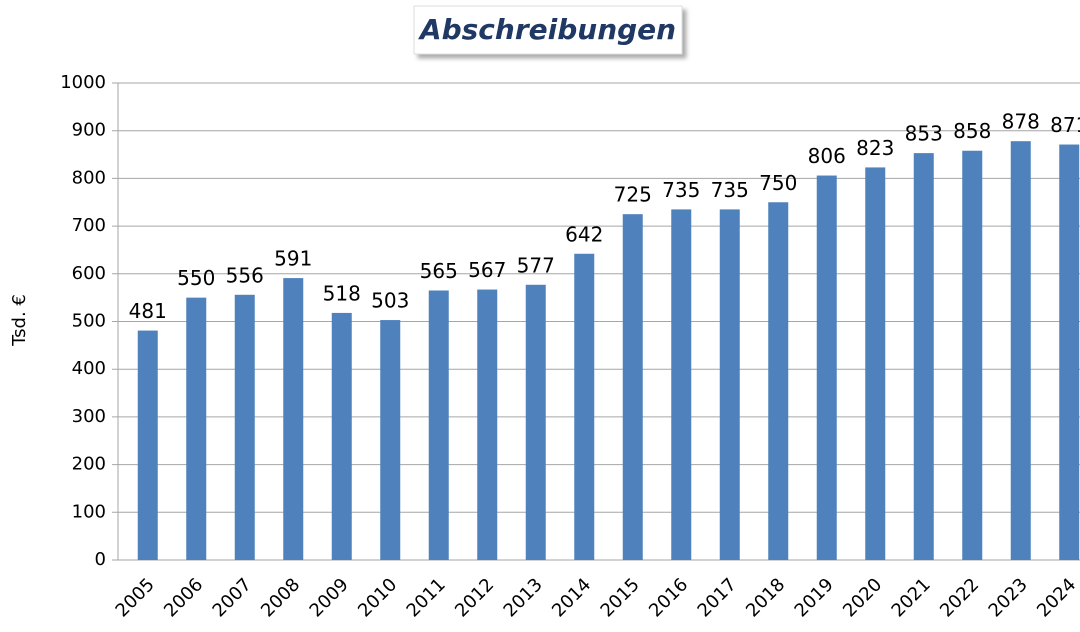 The width and height of the screenshot is (1080, 632). I want to click on y-axis-label: Tsd. €, so click(19, 320).